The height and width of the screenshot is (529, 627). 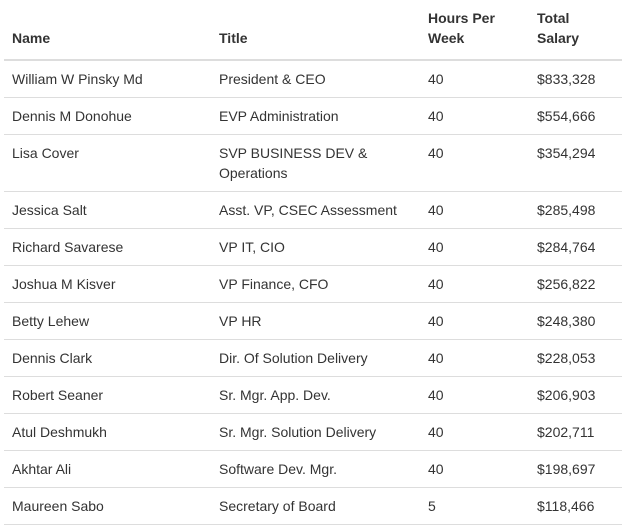 I want to click on cell-name: William W Pinsky Md, so click(x=107, y=78).